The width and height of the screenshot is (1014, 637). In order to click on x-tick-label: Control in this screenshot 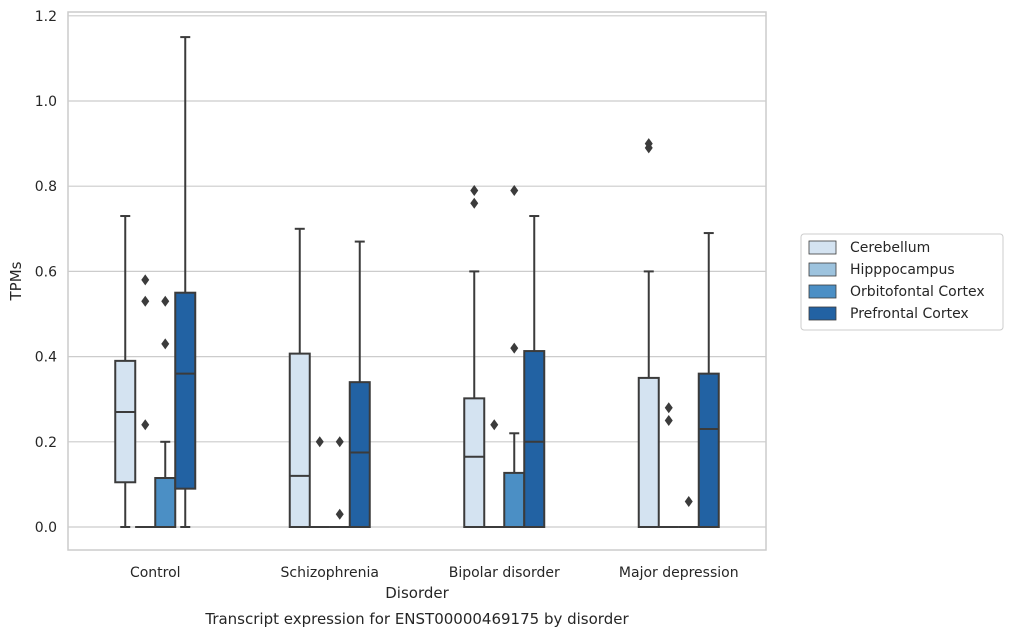, I will do `click(155, 573)`.